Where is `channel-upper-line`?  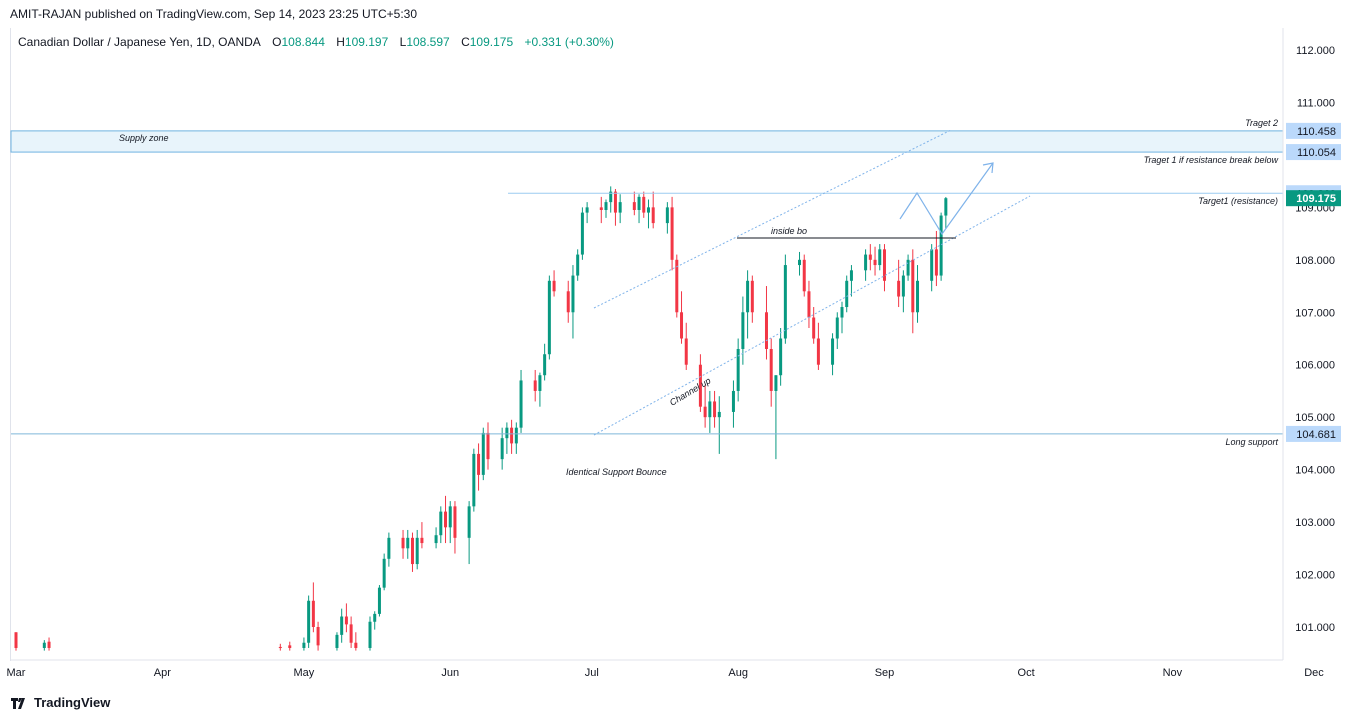
channel-upper-line is located at coordinates (772, 219).